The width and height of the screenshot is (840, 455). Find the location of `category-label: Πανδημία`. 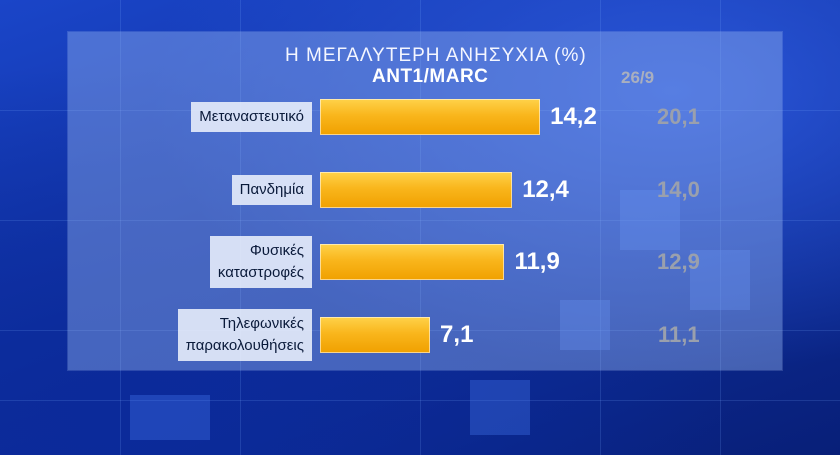

category-label: Πανδημία is located at coordinates (271, 190).